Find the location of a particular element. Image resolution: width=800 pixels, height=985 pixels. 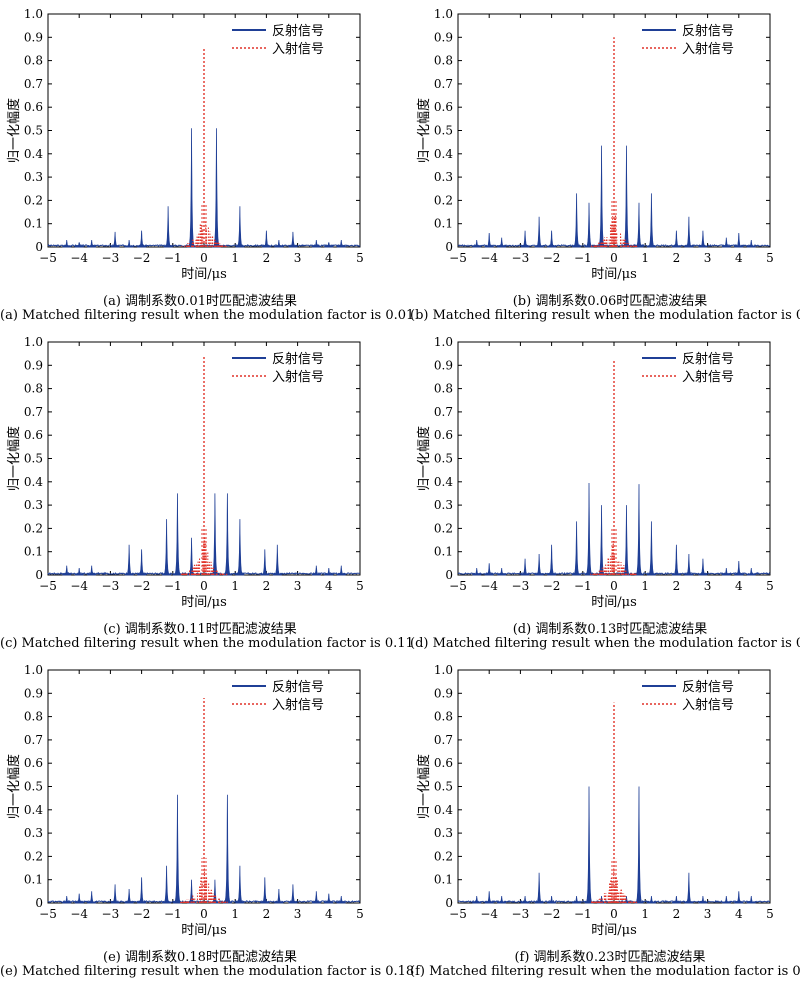

x-tick-label: 0 is located at coordinates (614, 258).